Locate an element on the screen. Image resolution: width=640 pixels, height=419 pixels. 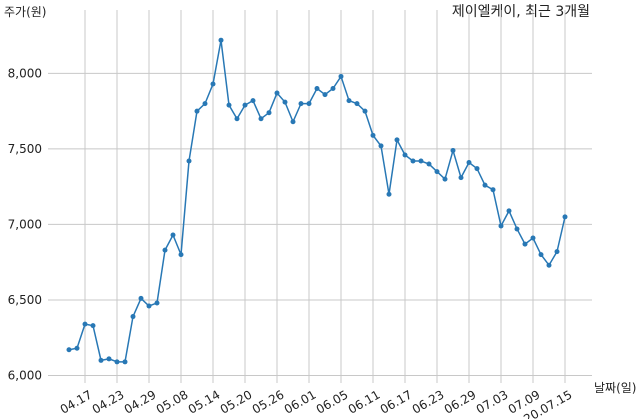
y-tick-label: 6,500 is located at coordinates (25, 300).